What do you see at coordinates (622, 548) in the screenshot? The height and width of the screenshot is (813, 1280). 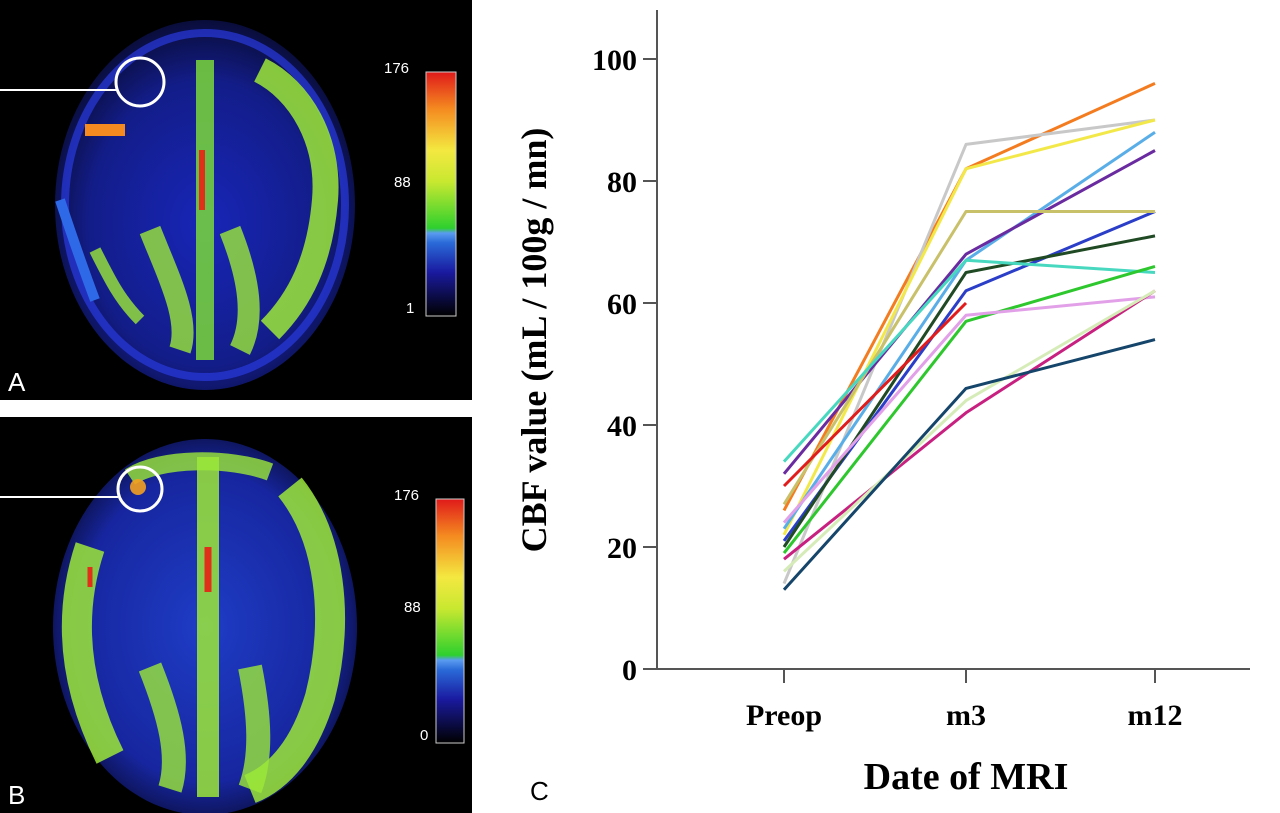 I see `y-tick-label: 20` at bounding box center [622, 548].